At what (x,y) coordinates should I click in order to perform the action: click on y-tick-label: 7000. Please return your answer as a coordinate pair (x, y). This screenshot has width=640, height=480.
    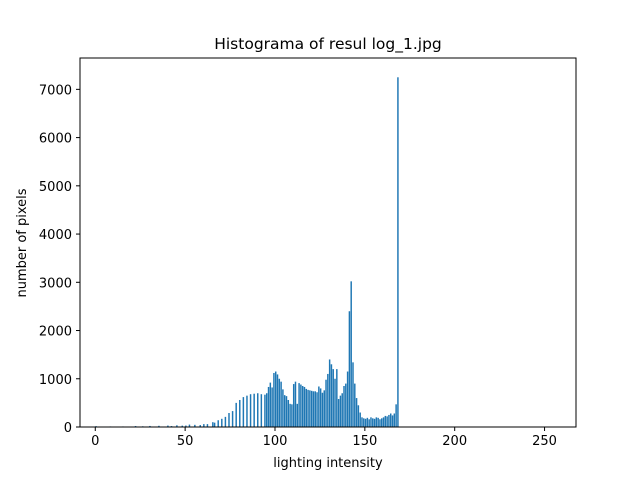
    Looking at the image, I should click on (55, 90).